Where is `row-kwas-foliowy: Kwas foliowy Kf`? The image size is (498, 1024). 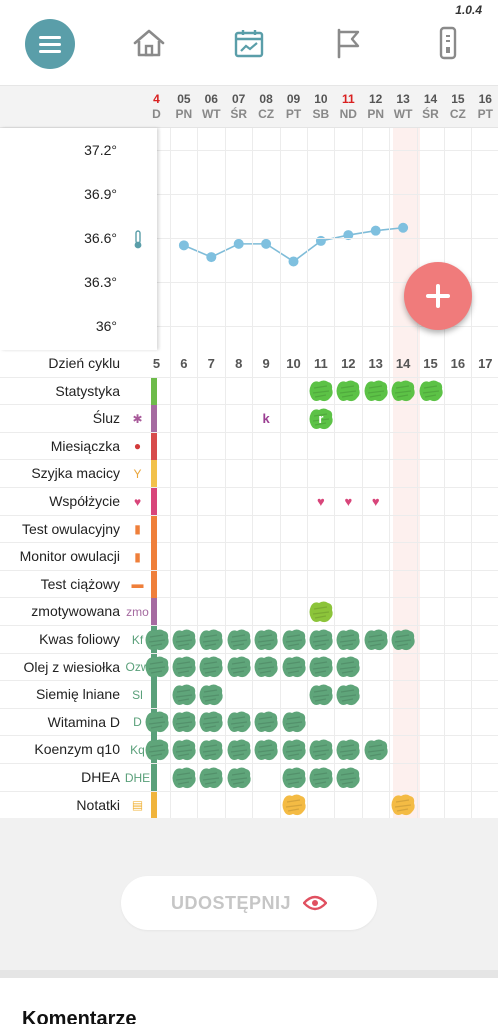
row-kwas-foliowy: Kwas foliowy Kf is located at coordinates (249, 640).